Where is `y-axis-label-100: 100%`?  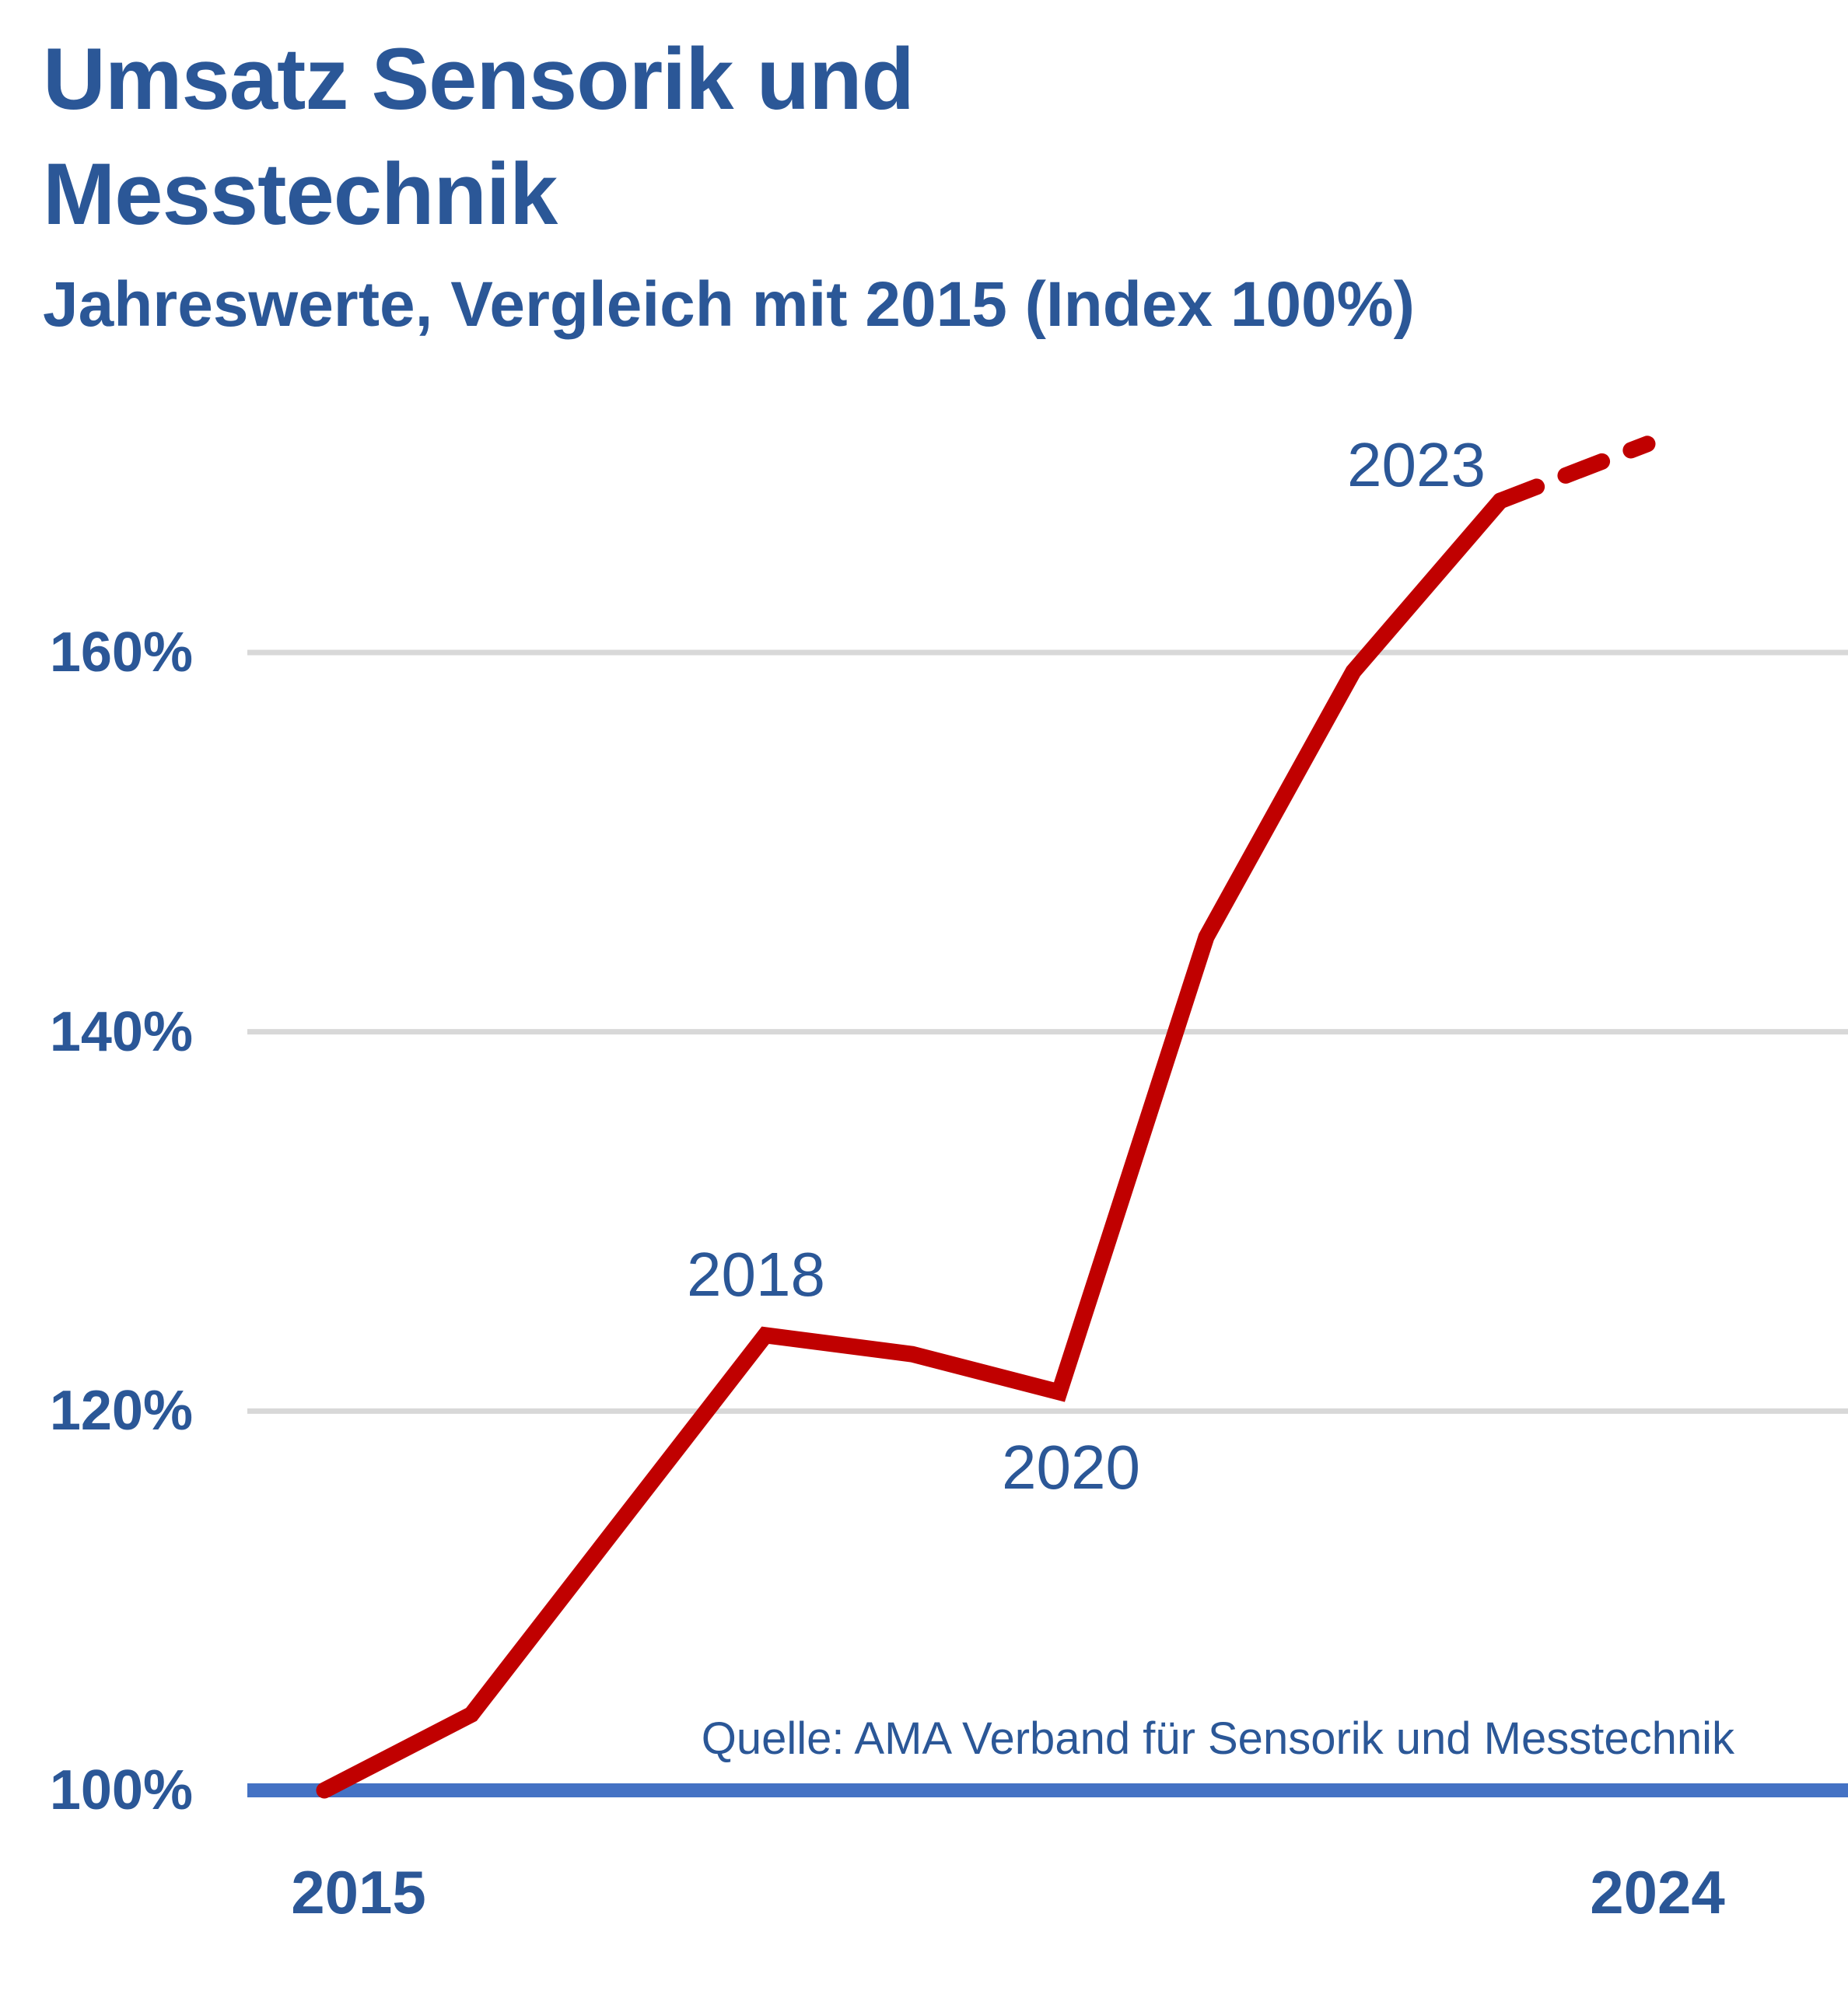
y-axis-label-100: 100% is located at coordinates (121, 1790).